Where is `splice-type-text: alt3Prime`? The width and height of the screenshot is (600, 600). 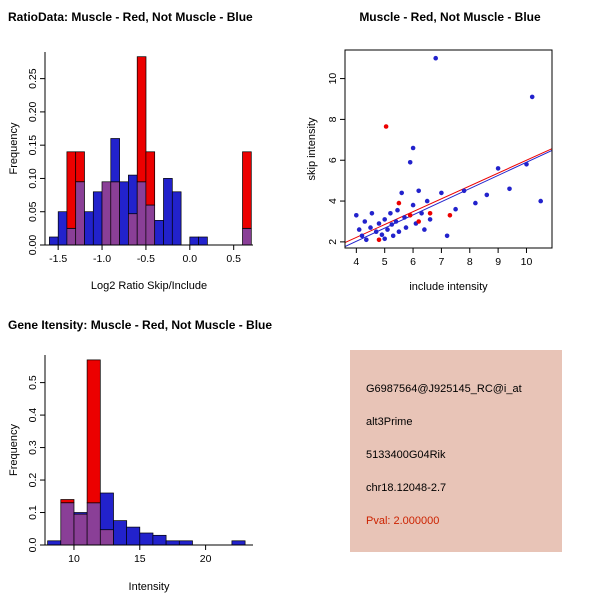 splice-type-text: alt3Prime is located at coordinates (389, 422).